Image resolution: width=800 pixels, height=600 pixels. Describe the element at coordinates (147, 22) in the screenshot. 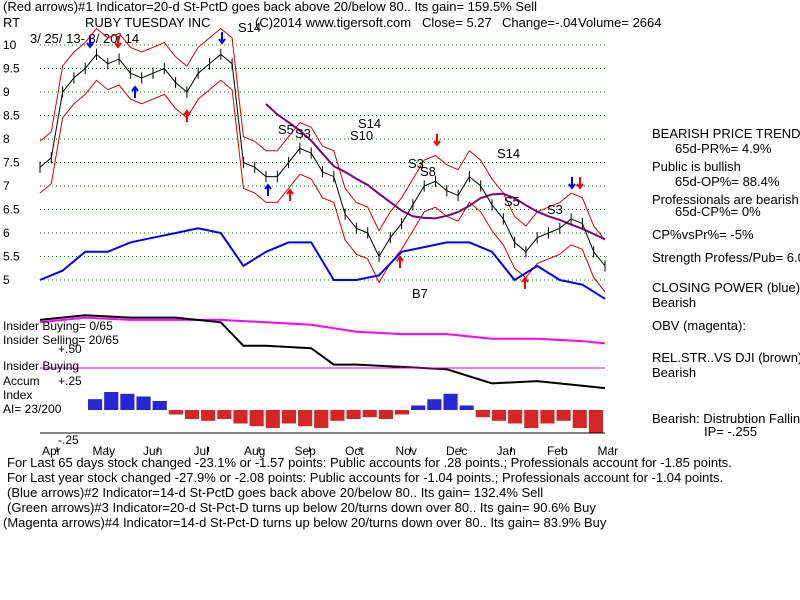

I see `company-name: RUBY TUESDAY INC` at that location.